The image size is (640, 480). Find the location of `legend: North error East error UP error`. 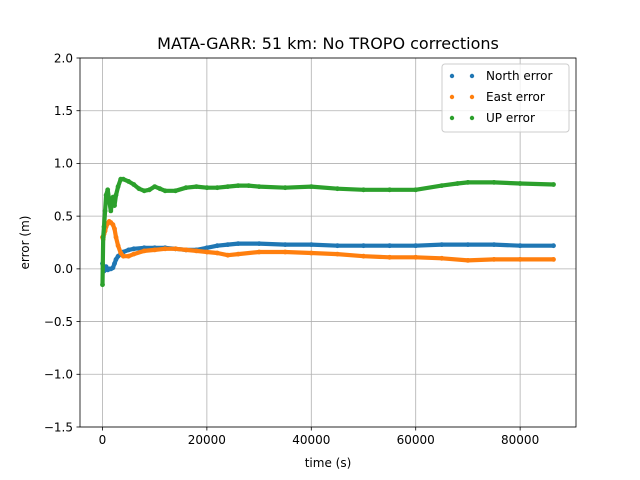

legend: North error East error UP error is located at coordinates (505, 98).